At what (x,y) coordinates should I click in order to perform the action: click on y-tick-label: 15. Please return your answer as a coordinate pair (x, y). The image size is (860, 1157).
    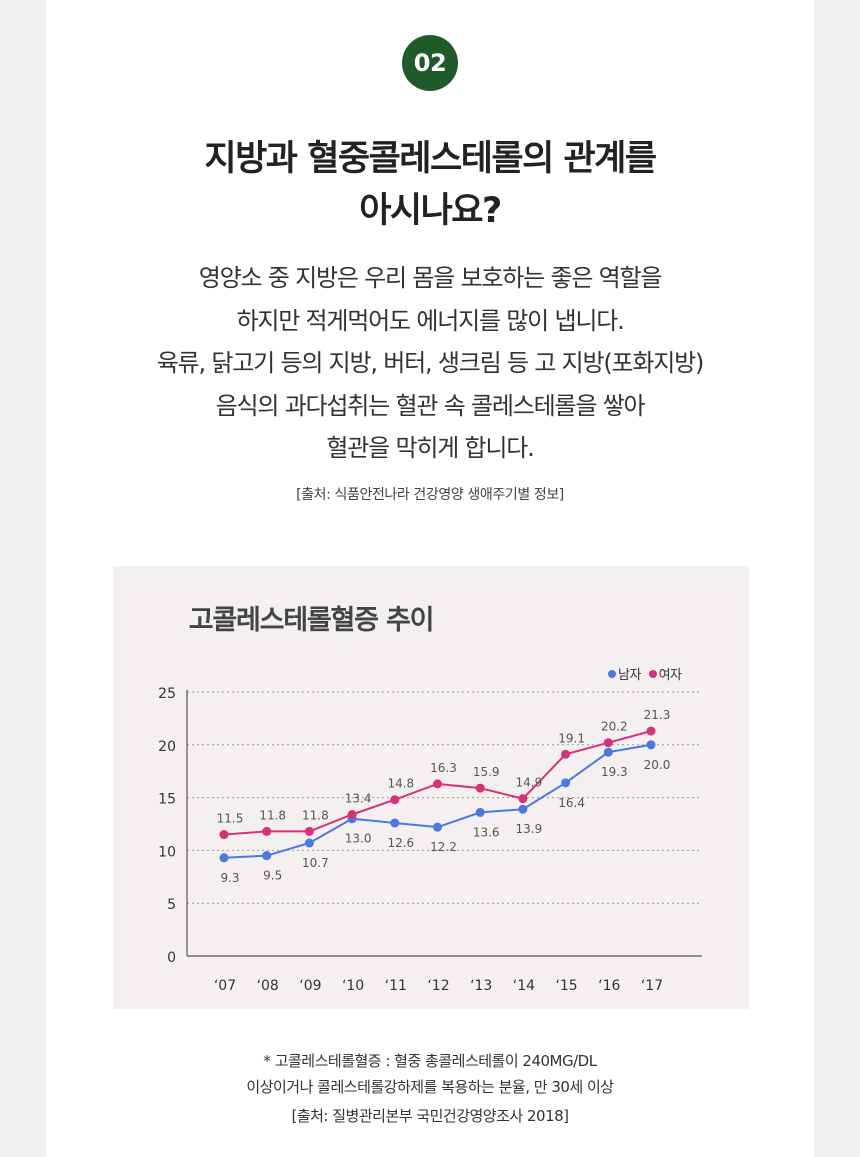
    Looking at the image, I should click on (167, 800).